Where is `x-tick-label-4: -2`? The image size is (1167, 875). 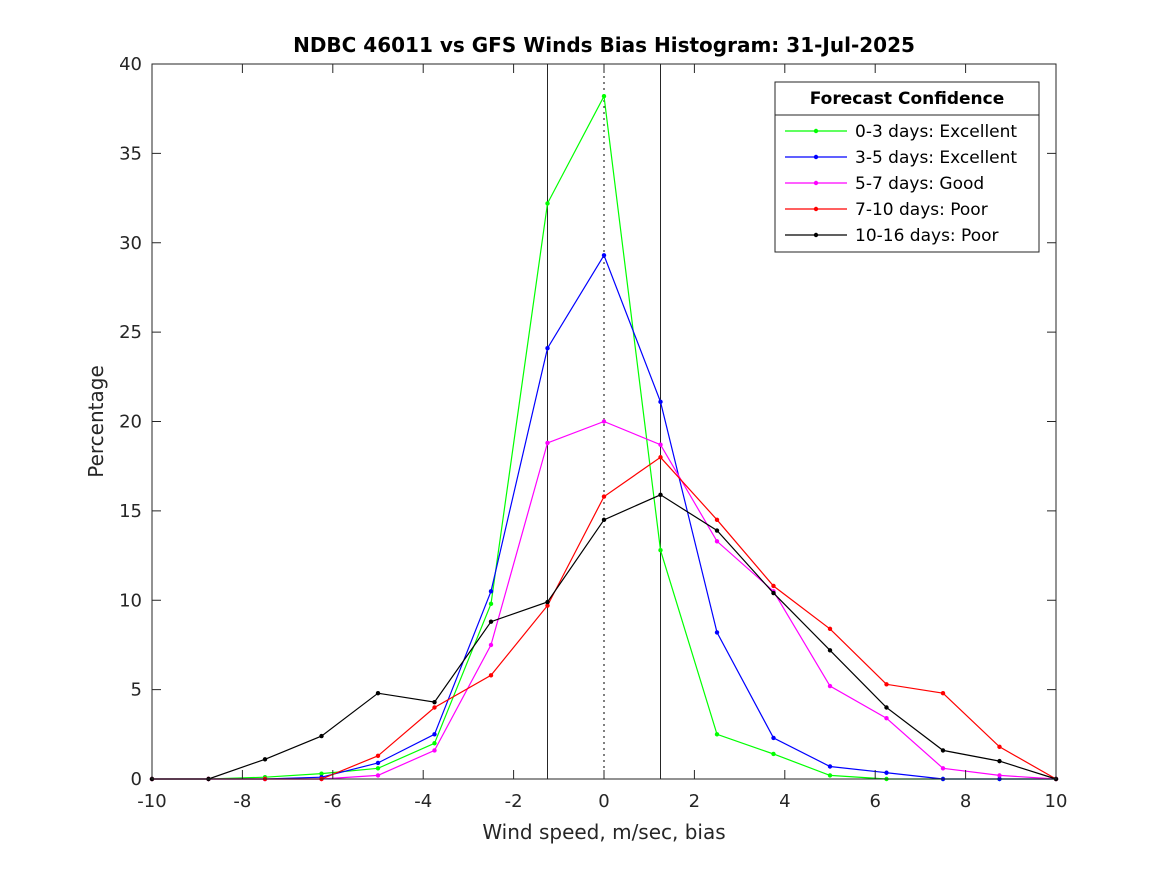 x-tick-label-4: -2 is located at coordinates (514, 801).